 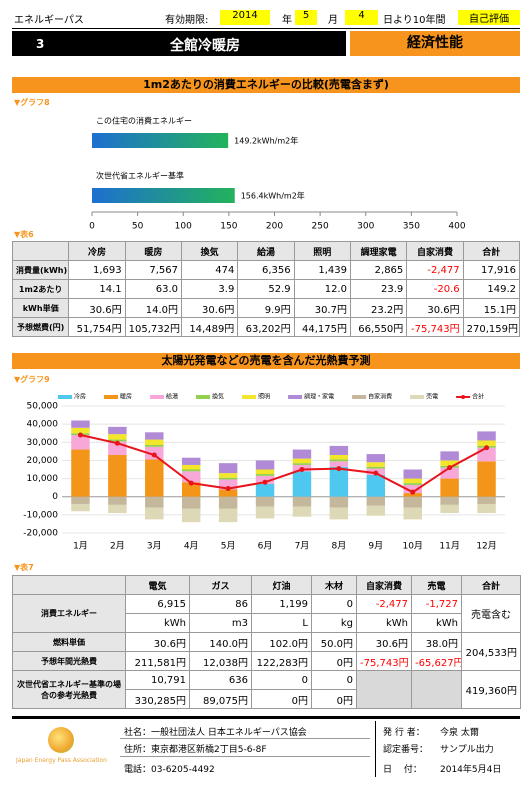 I want to click on x-tick-label: 12月, so click(x=486, y=546).